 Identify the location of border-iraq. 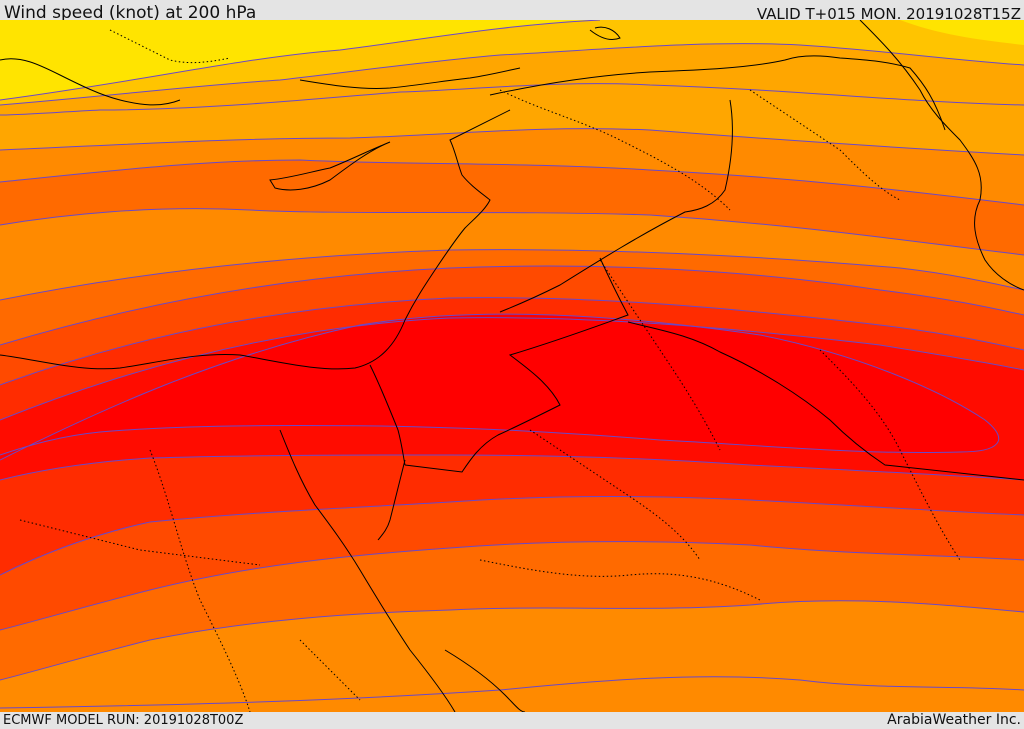
(717, 93).